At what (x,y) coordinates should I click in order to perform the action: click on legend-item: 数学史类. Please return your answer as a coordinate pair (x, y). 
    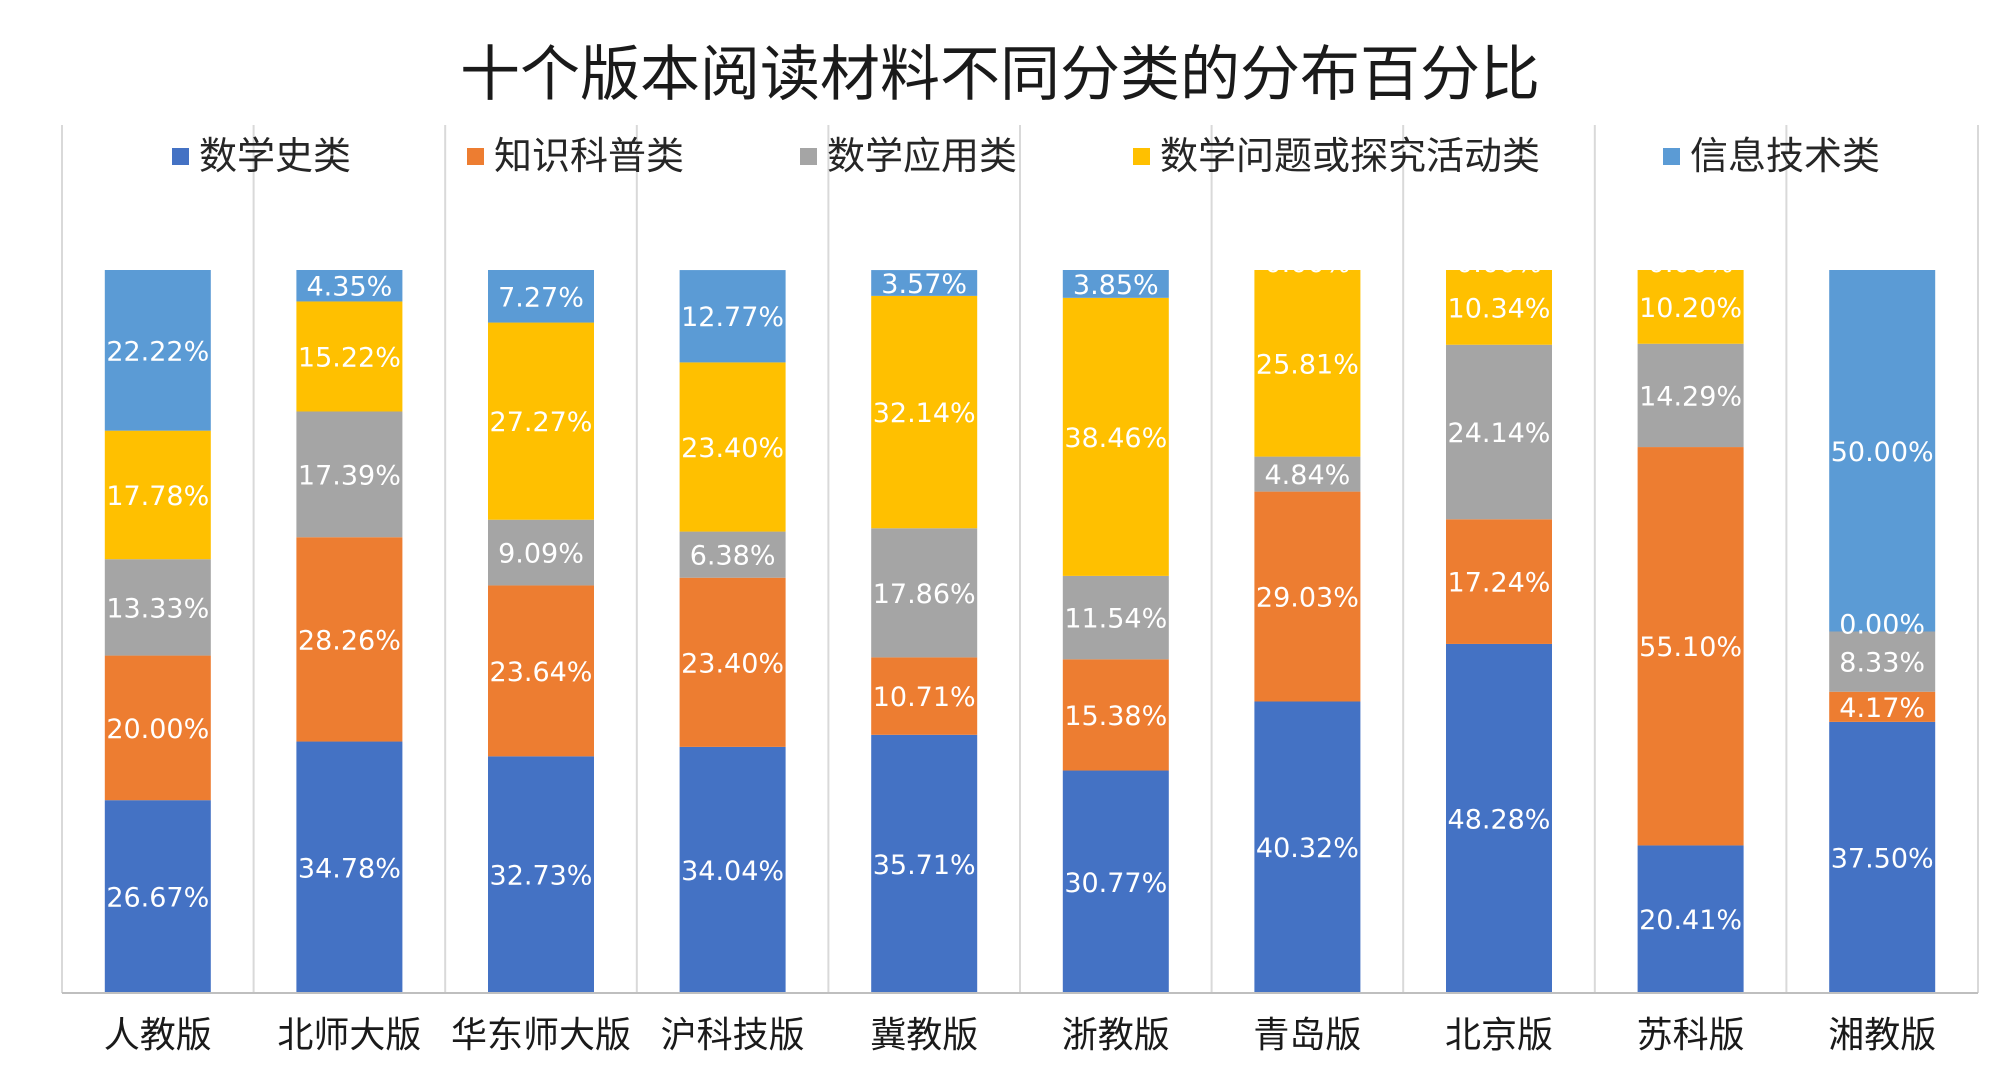
    Looking at the image, I should click on (261, 156).